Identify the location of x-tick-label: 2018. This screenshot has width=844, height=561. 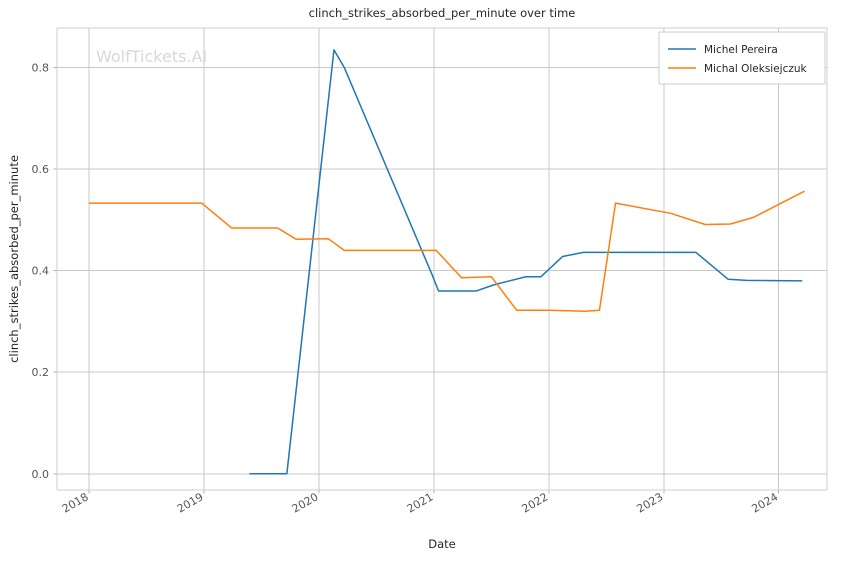
(75, 502).